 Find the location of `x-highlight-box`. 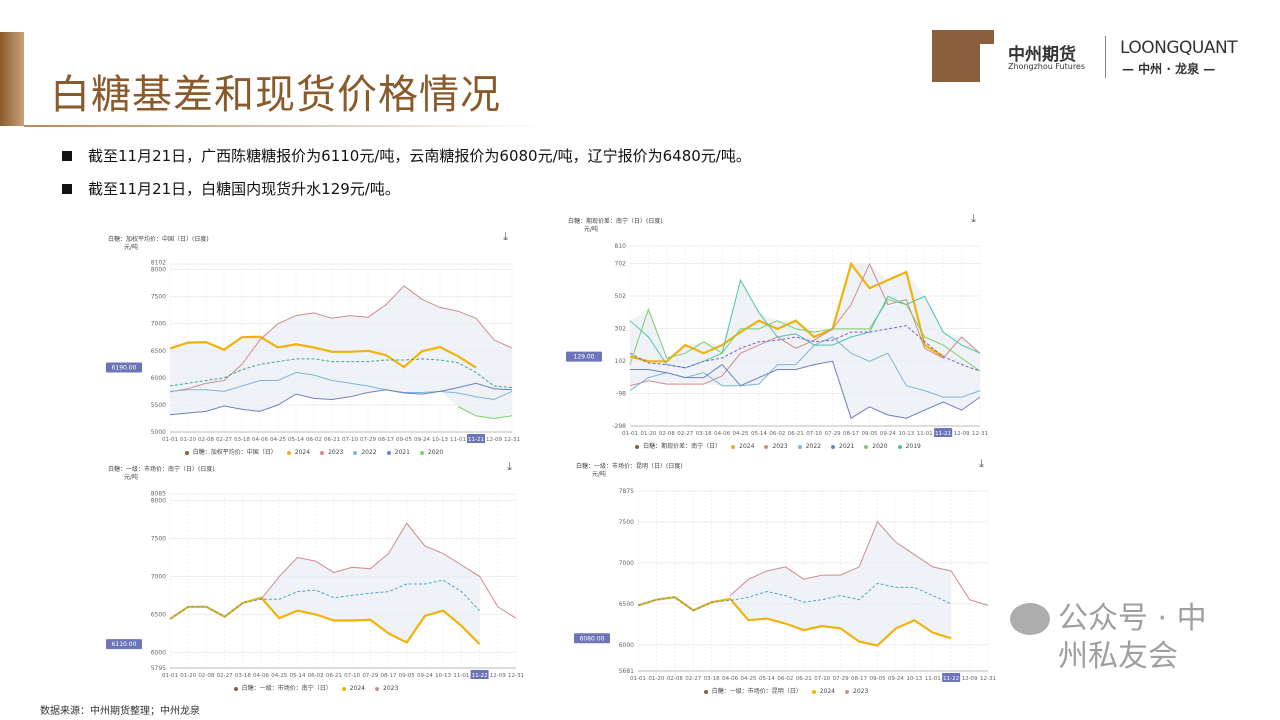

x-highlight-box is located at coordinates (479, 674).